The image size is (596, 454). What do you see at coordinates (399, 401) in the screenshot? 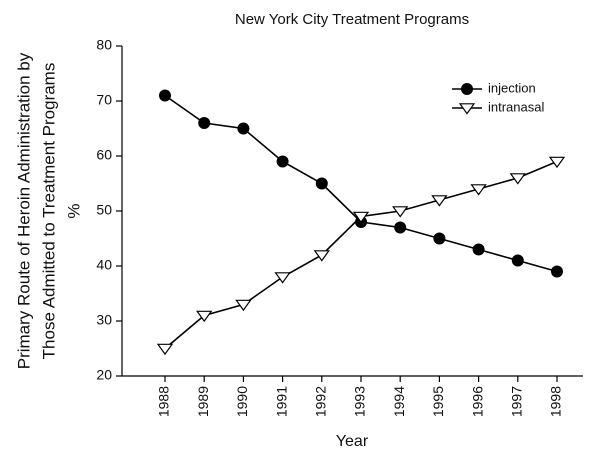
I see `x-tick-label: 1994` at bounding box center [399, 401].